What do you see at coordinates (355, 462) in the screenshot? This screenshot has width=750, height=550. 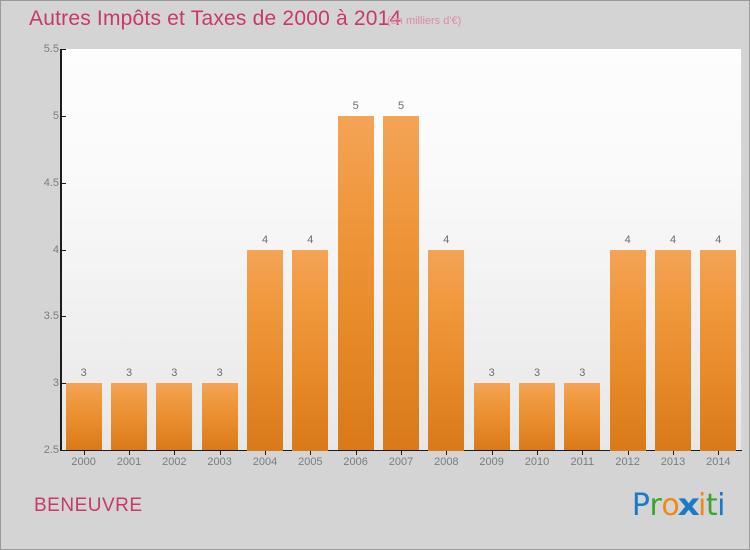 I see `x-axis-tick-label: 2006` at bounding box center [355, 462].